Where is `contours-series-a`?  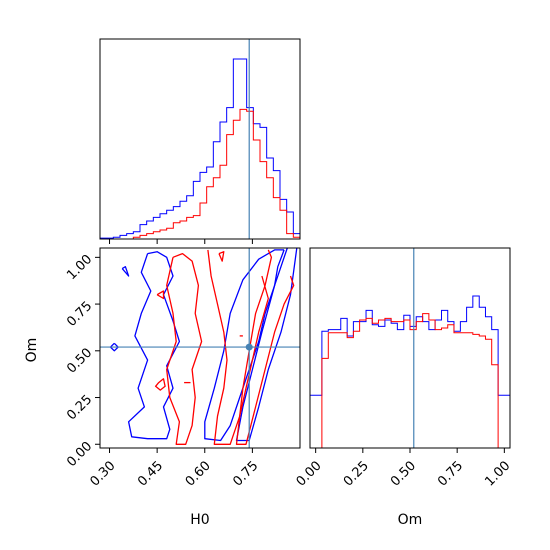
contours-series-a is located at coordinates (203, 345).